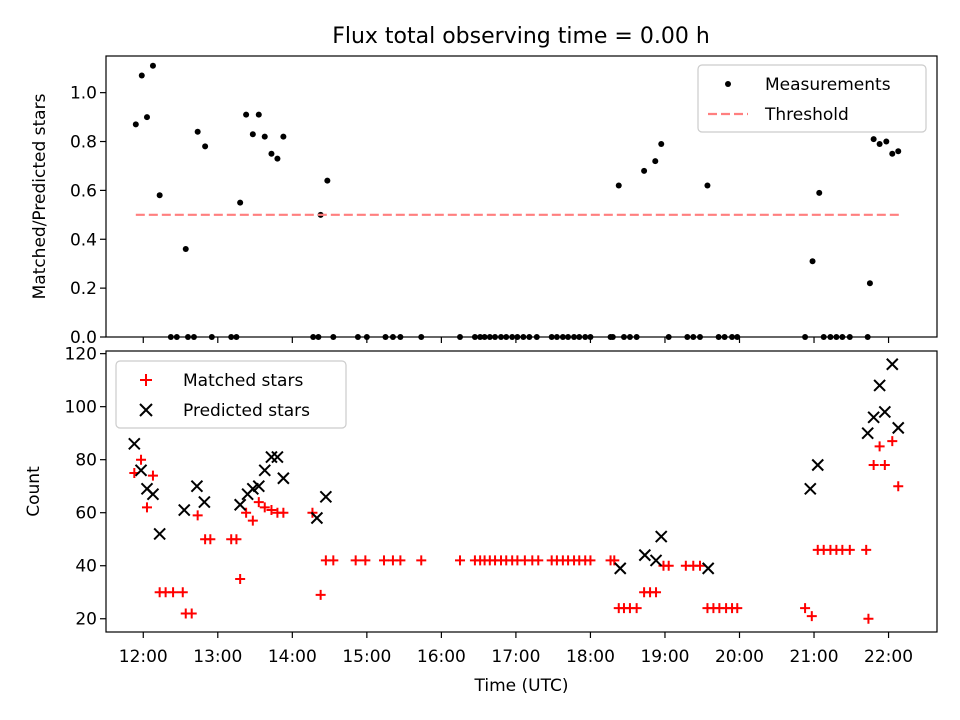 Image resolution: width=960 pixels, height=720 pixels. I want to click on legend: Measurements Threshold, so click(812, 98).